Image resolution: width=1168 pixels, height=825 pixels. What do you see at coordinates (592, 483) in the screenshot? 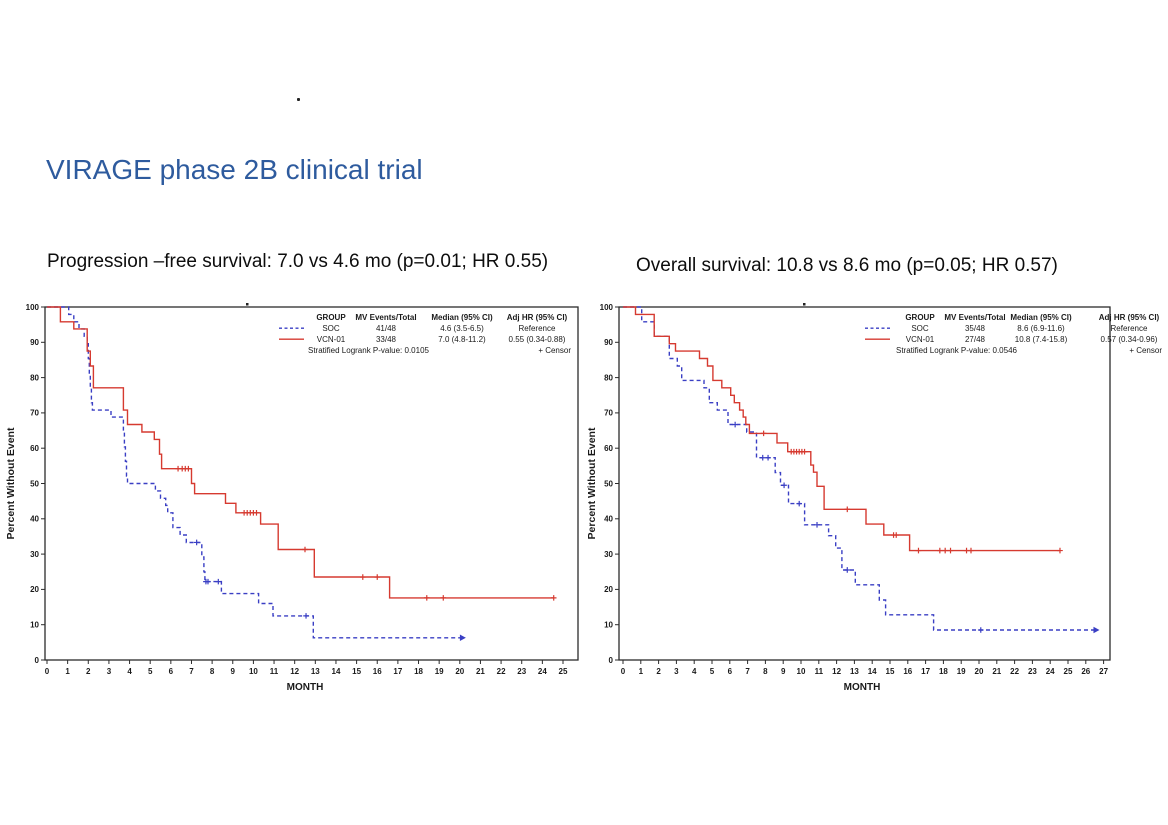
I see `y-axis-title: Percent Without Event` at bounding box center [592, 483].